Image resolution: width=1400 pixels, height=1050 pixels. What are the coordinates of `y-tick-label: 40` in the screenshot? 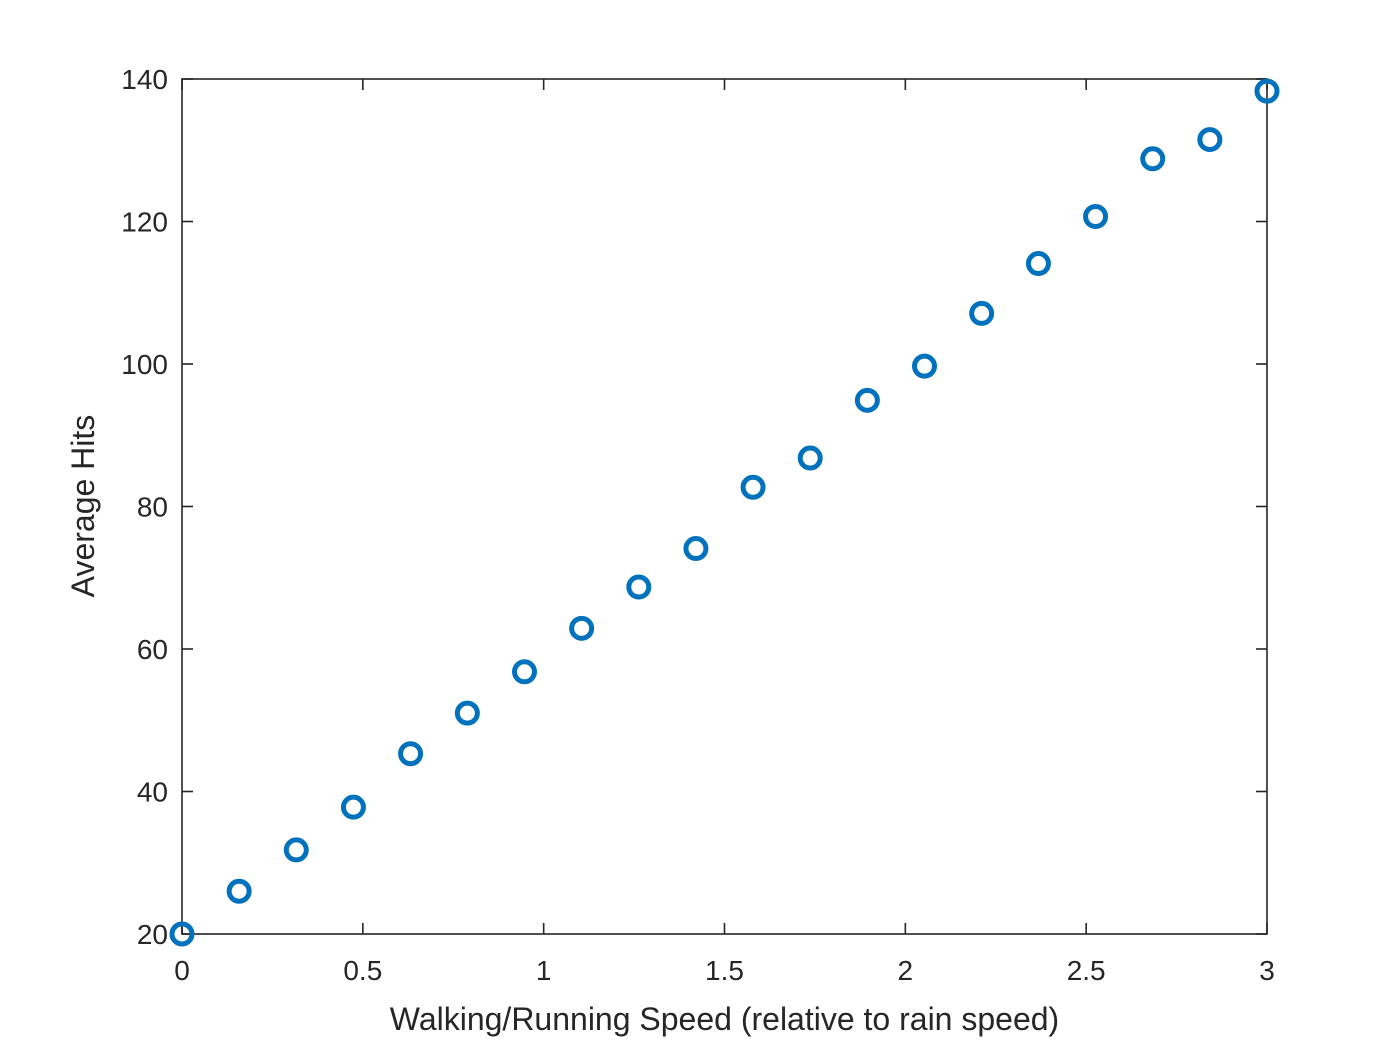 It's located at (152, 792).